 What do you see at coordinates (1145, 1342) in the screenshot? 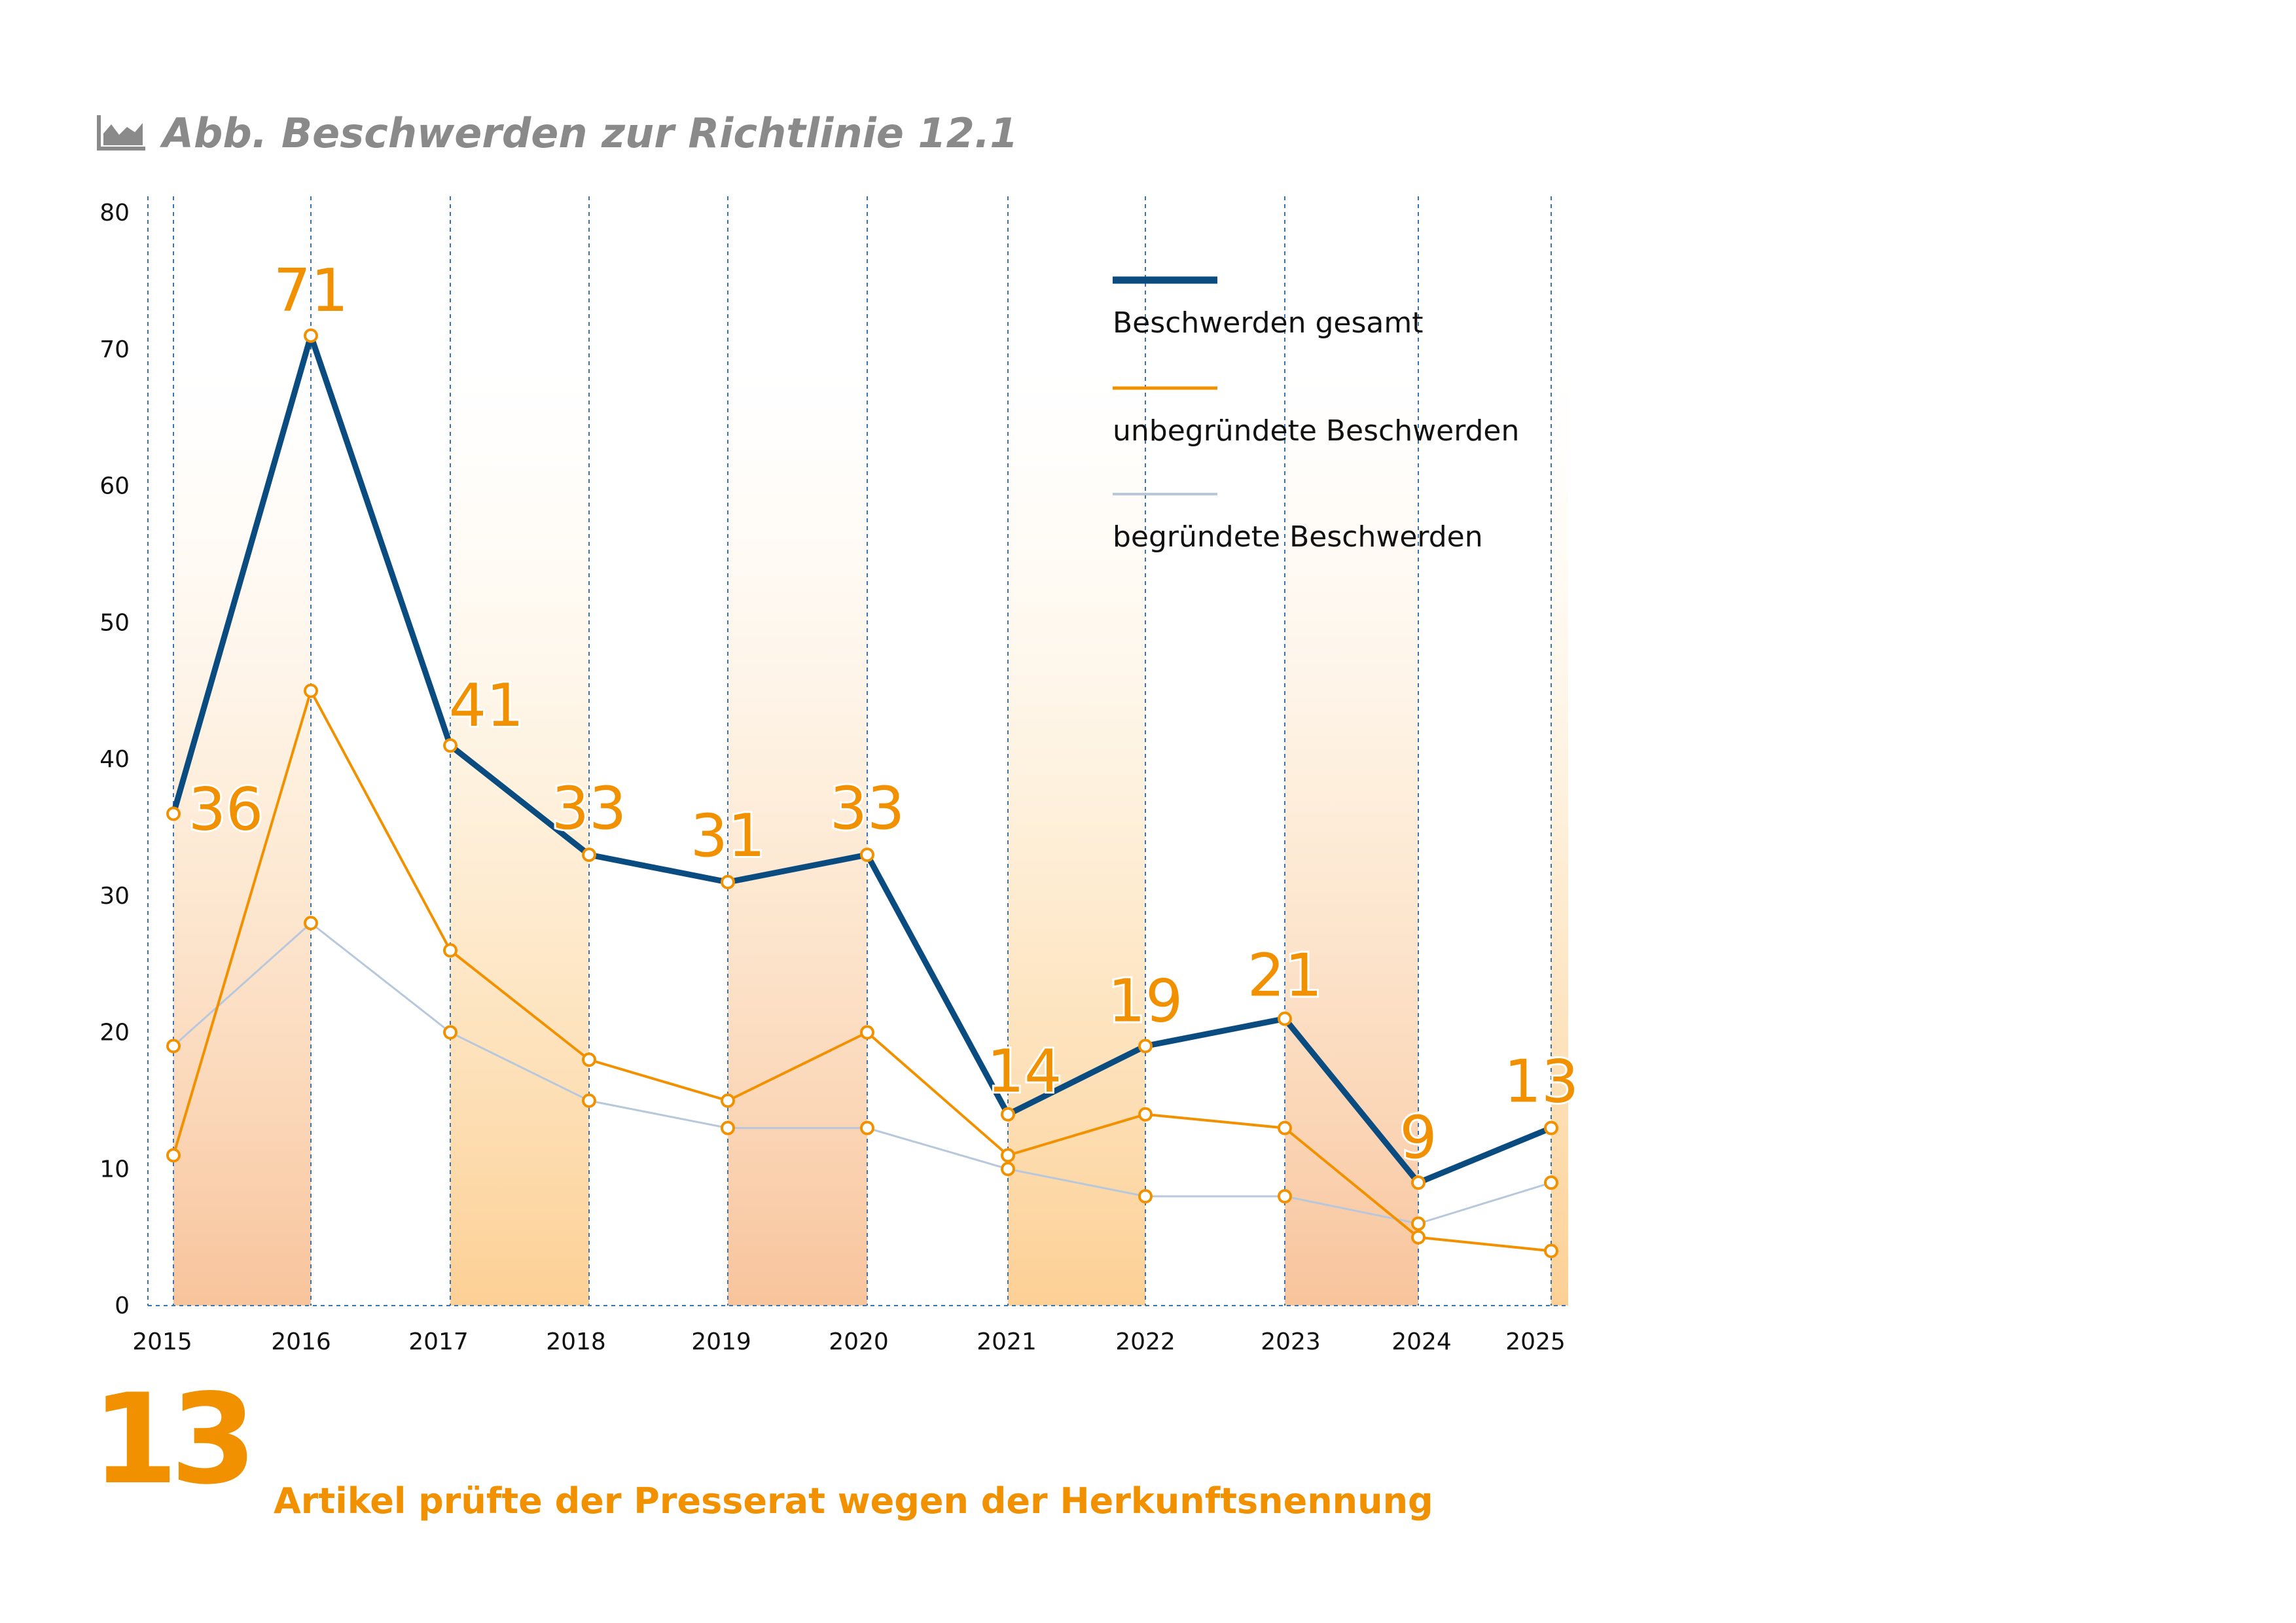
I see `x-tick-label: 2022` at bounding box center [1145, 1342].